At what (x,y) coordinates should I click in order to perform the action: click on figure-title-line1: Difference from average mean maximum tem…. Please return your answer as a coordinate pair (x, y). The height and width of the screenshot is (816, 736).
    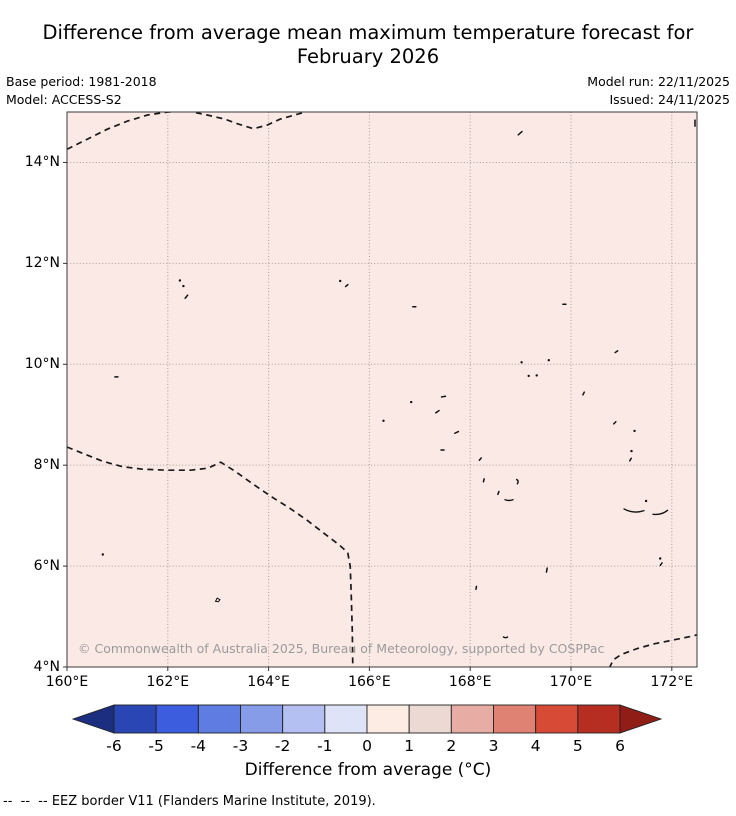
    Looking at the image, I should click on (368, 32).